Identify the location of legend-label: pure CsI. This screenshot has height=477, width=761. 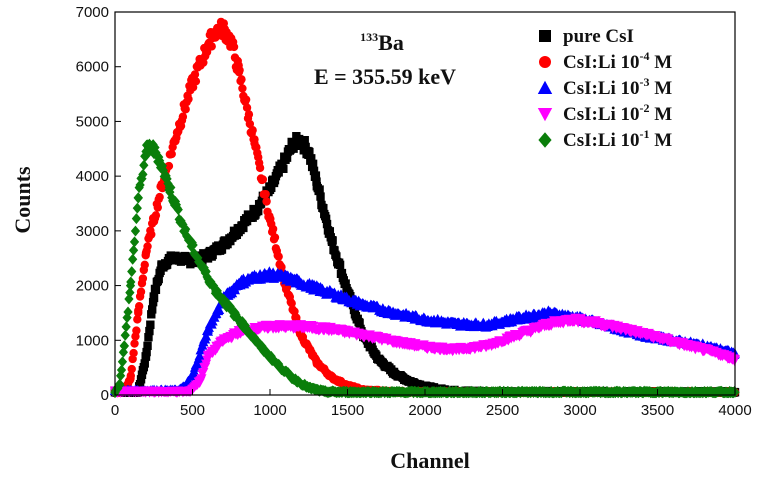
(598, 36).